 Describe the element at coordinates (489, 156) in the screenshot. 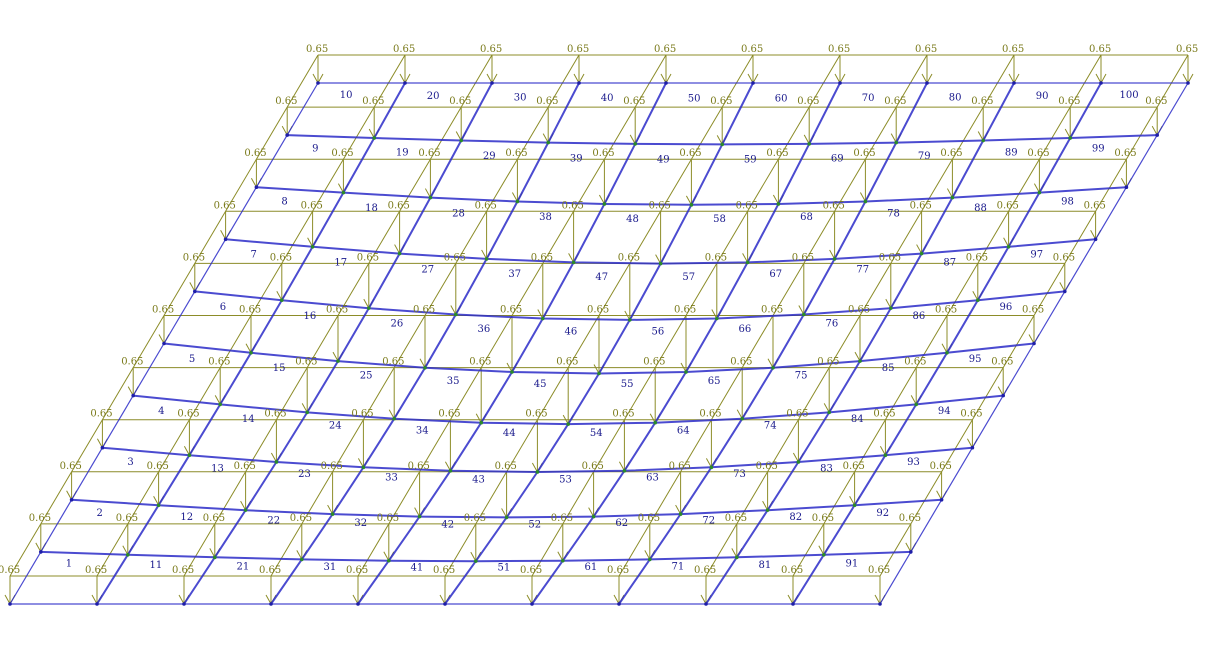

I see `element-number-label: 29` at that location.